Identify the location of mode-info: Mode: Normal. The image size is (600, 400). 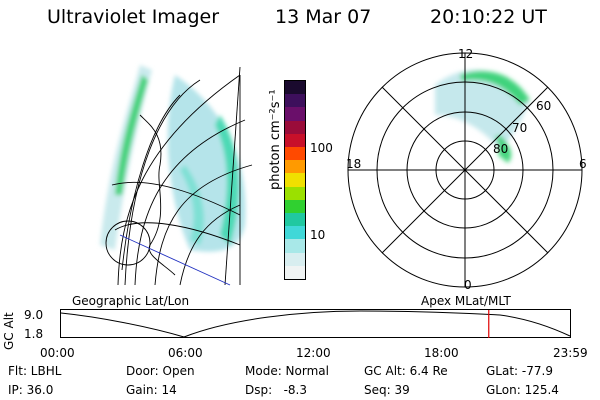
(287, 371).